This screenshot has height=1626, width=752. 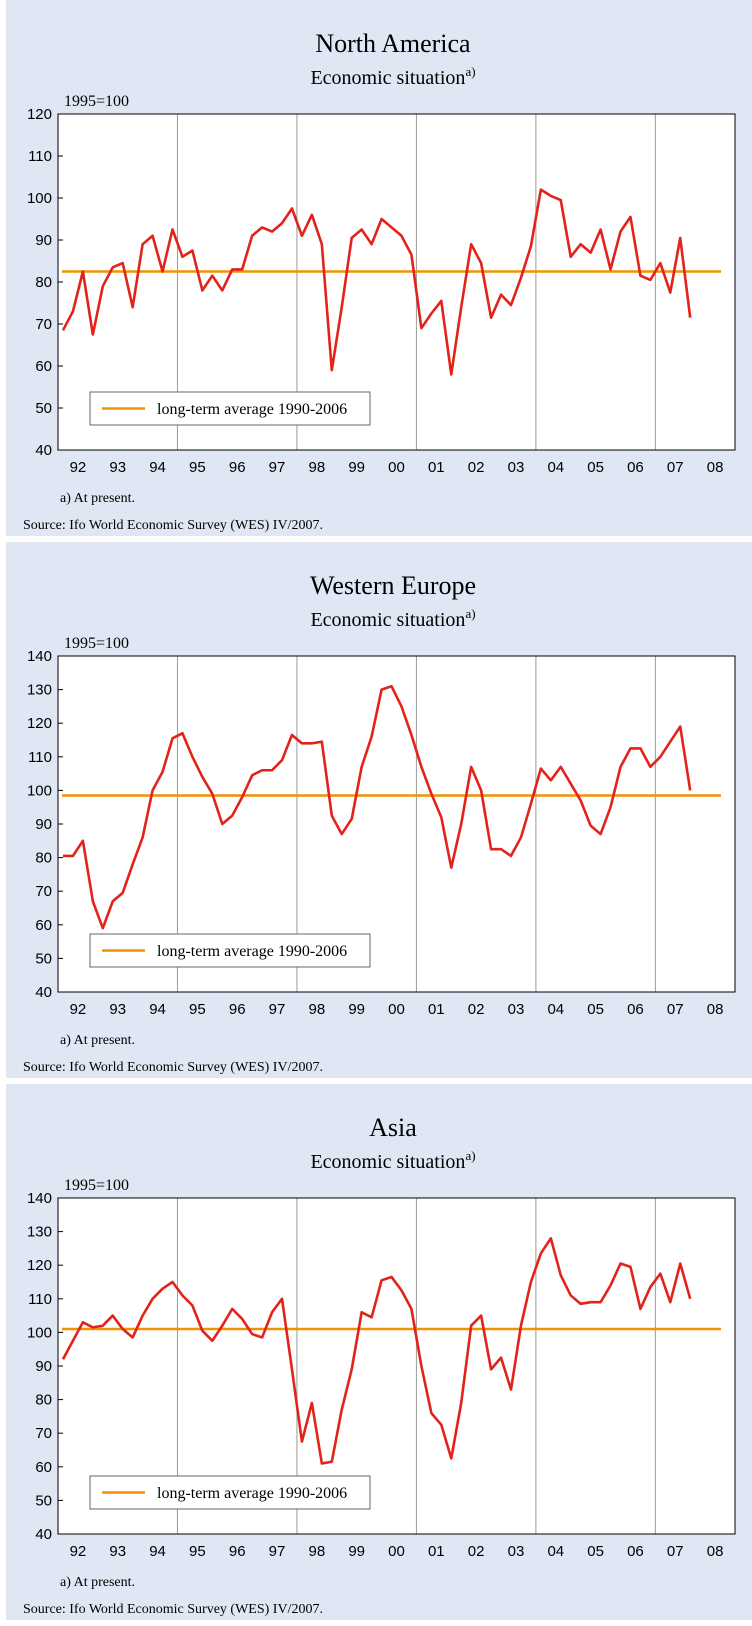 I want to click on chart-title: Western Europe, so click(x=393, y=585).